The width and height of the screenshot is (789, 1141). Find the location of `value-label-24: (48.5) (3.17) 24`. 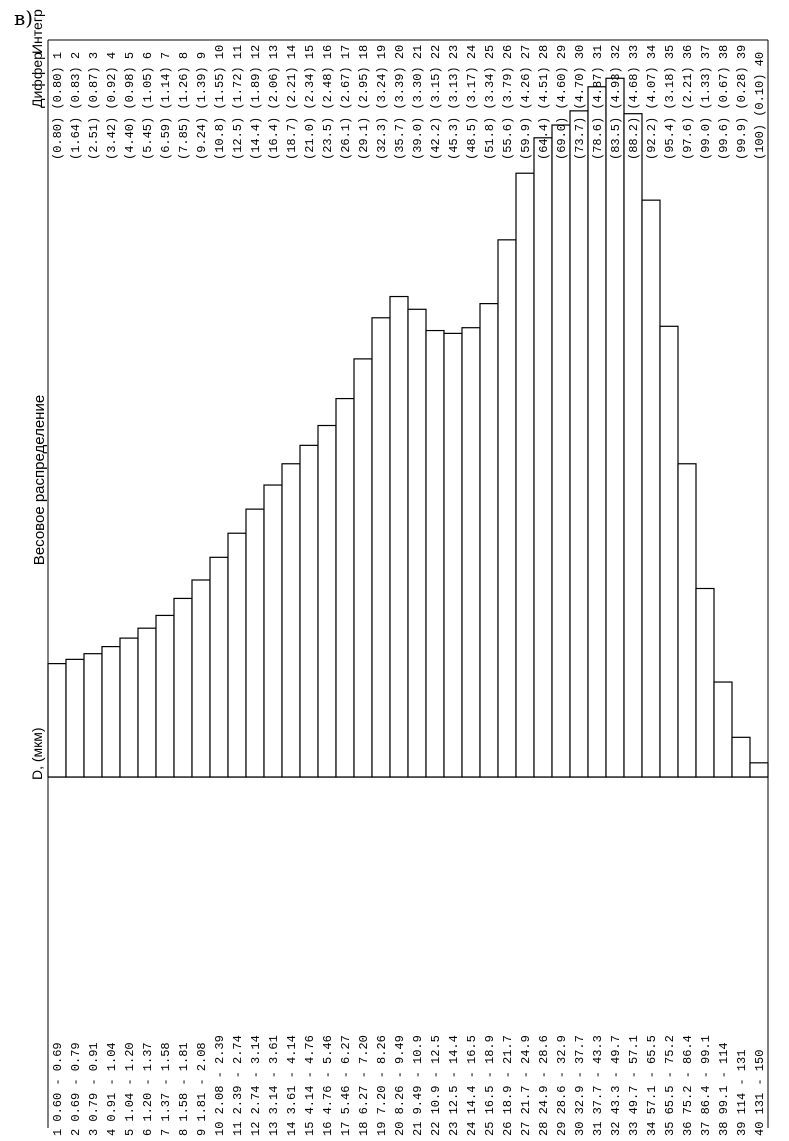

value-label-24: (48.5) (3.17) 24 is located at coordinates (472, 102).